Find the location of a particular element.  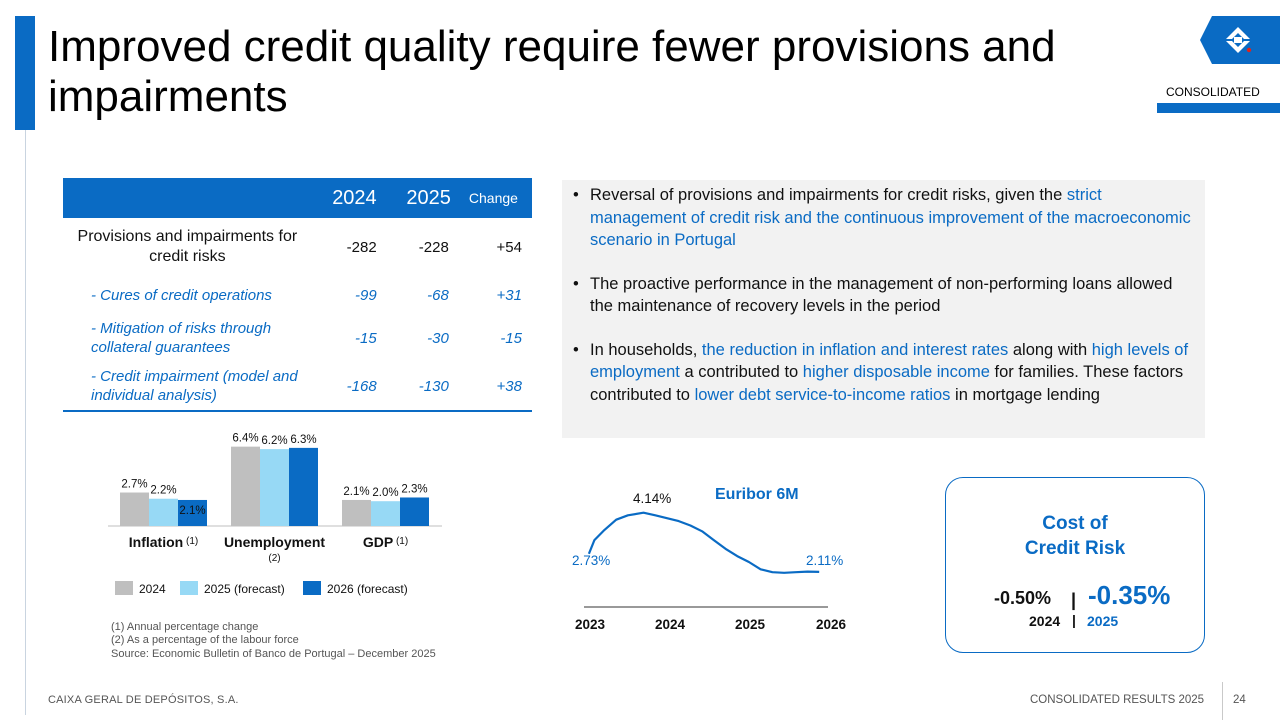

bullet-text: along with is located at coordinates (1050, 349).